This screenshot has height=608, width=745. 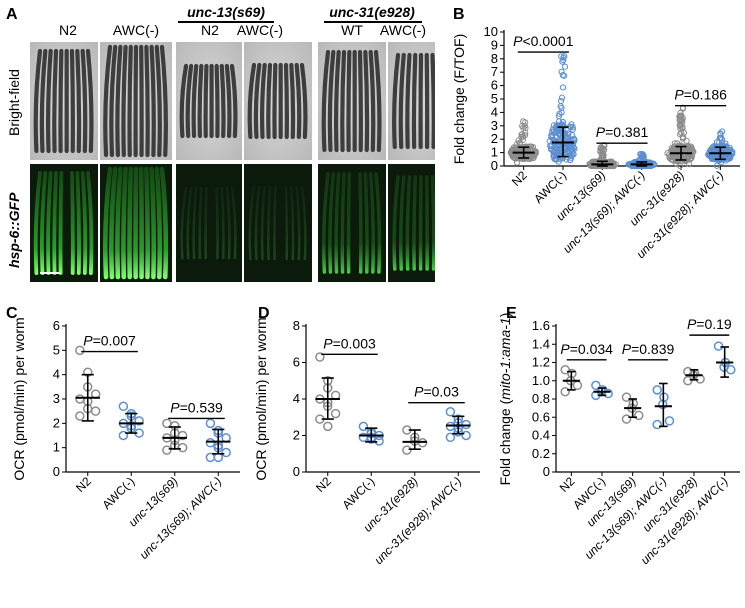 I want to click on p-value-text: =0.007, so click(x=114, y=341).